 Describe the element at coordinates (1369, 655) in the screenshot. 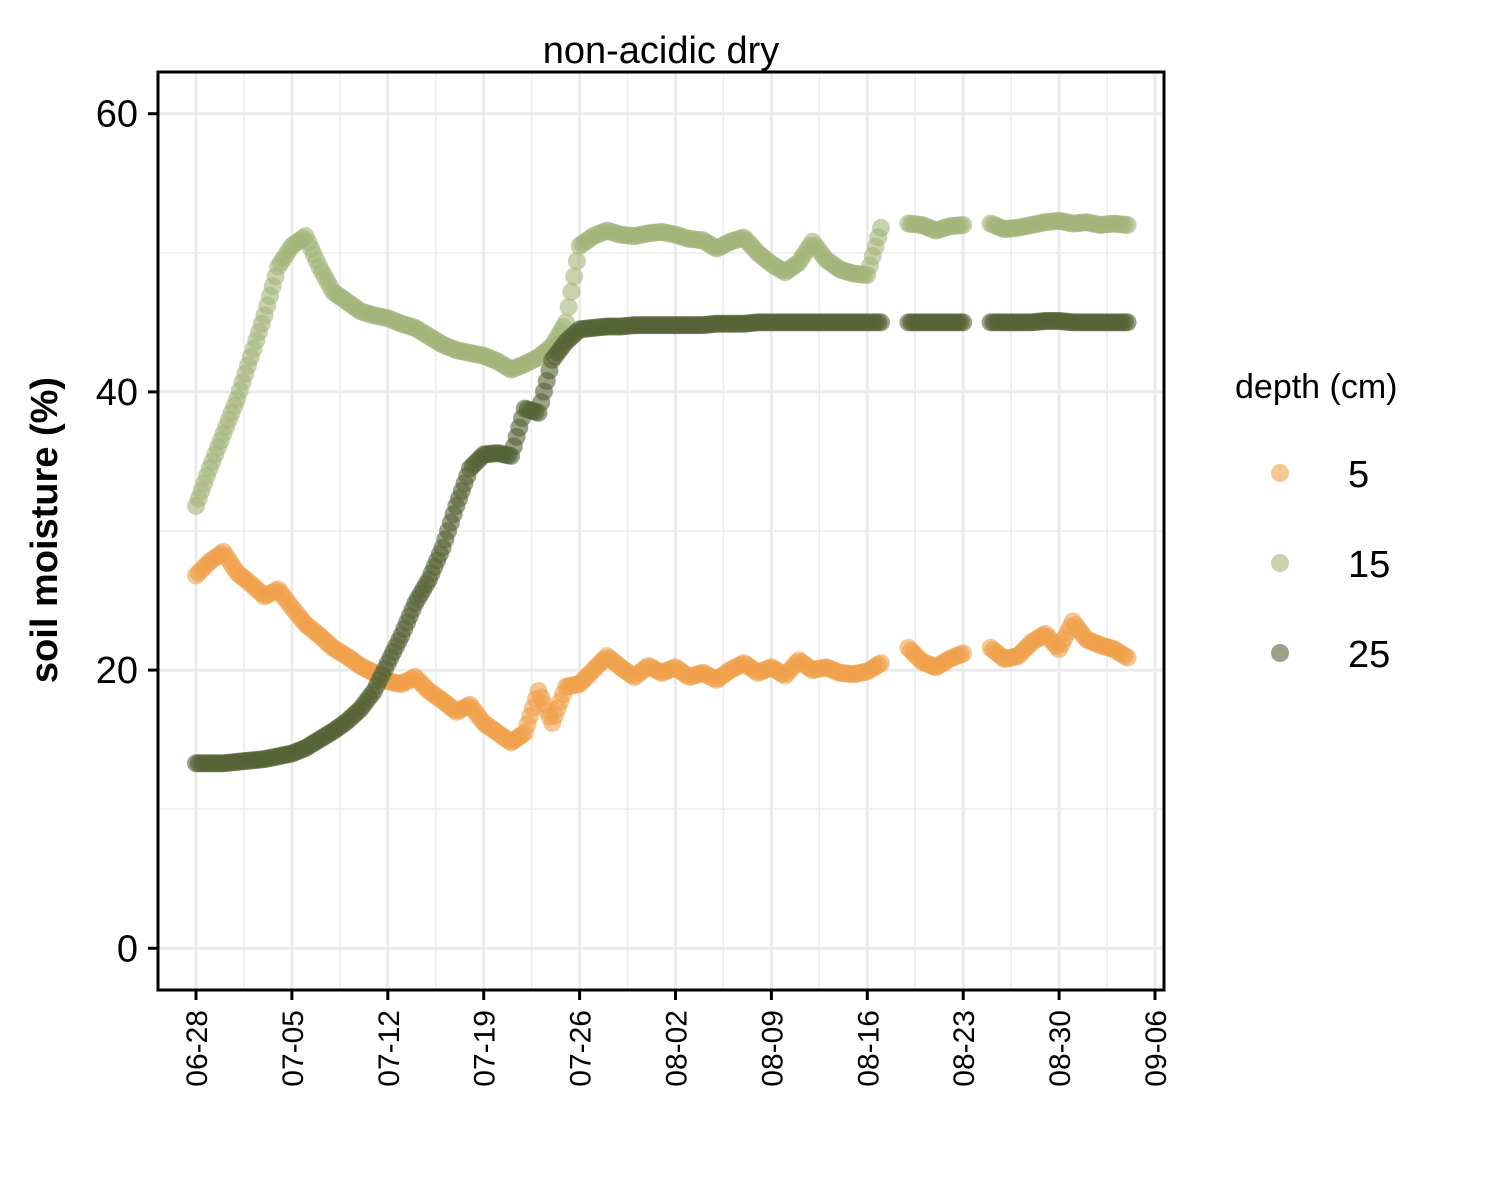

I see `legend-label-25: 25` at that location.